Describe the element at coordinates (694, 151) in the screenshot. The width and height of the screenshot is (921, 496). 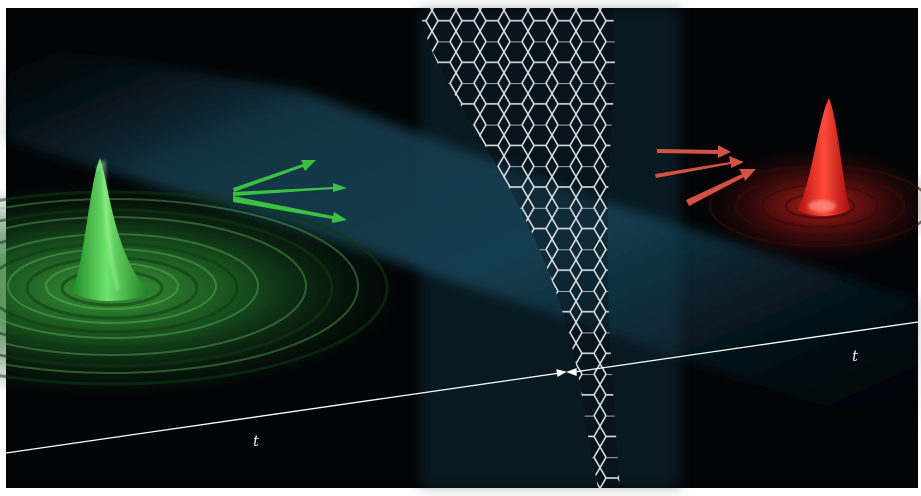
I see `red-arrow-upper` at that location.